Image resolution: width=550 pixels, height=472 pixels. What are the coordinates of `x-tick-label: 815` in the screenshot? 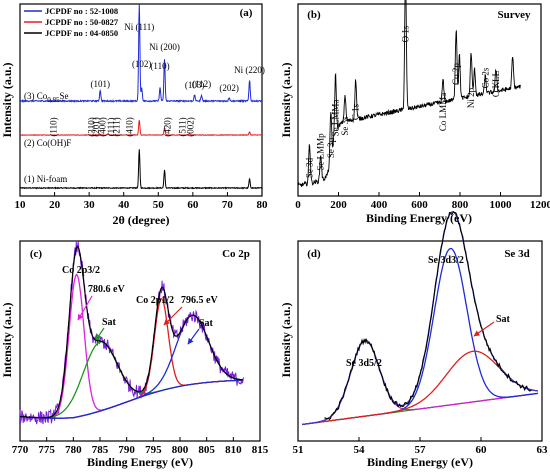 It's located at (260, 450).